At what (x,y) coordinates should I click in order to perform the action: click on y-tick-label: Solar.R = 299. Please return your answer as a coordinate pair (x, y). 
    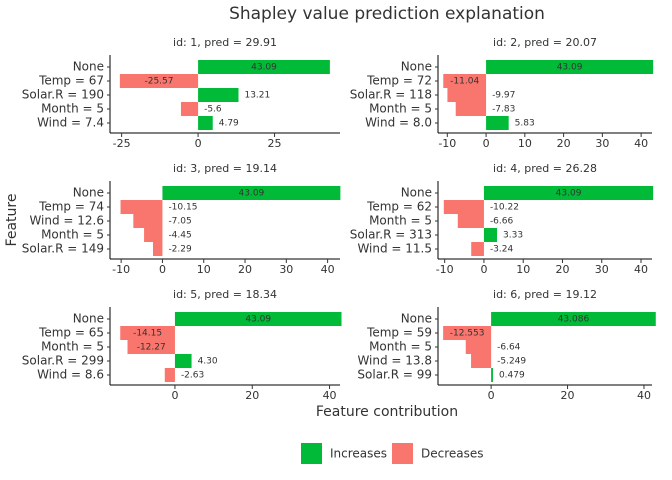
    Looking at the image, I should click on (63, 361).